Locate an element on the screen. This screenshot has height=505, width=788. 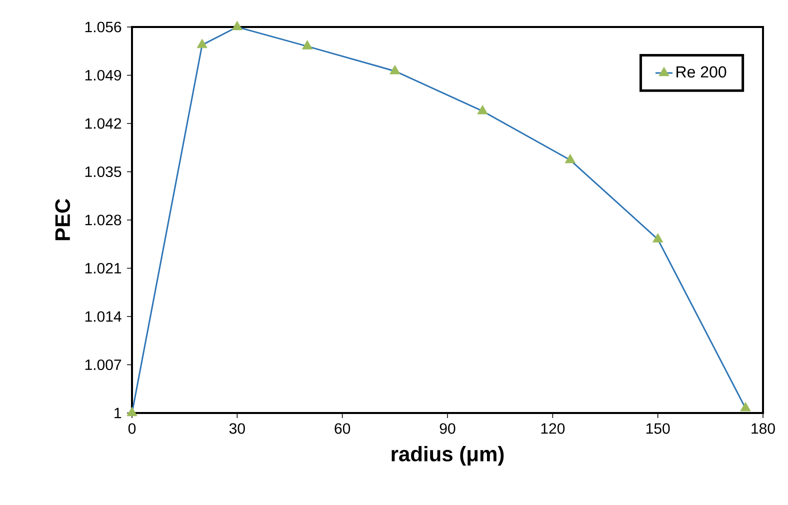
x-tick-label: 30 is located at coordinates (237, 428).